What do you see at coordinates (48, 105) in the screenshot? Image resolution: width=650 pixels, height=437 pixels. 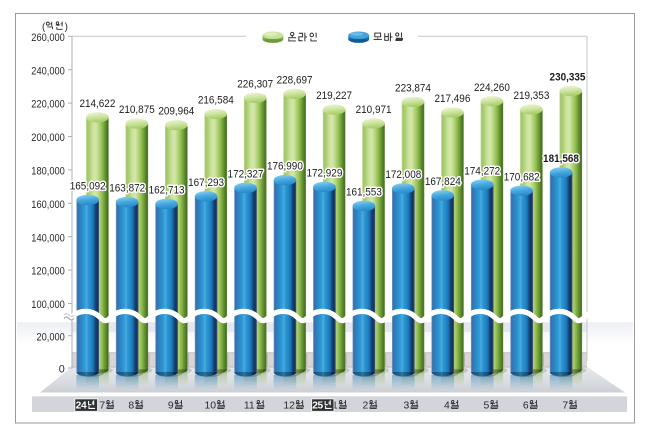 I see `svg-text: 220,000` at bounding box center [48, 105].